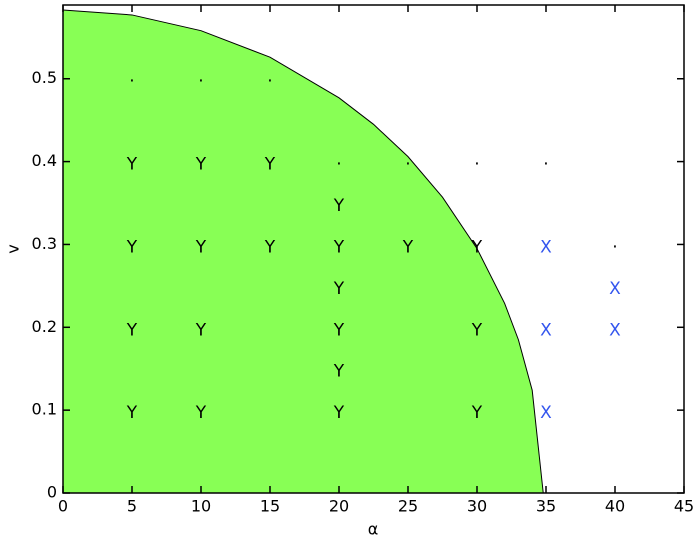 The width and height of the screenshot is (700, 545). I want to click on x-tick-label: 45, so click(684, 506).